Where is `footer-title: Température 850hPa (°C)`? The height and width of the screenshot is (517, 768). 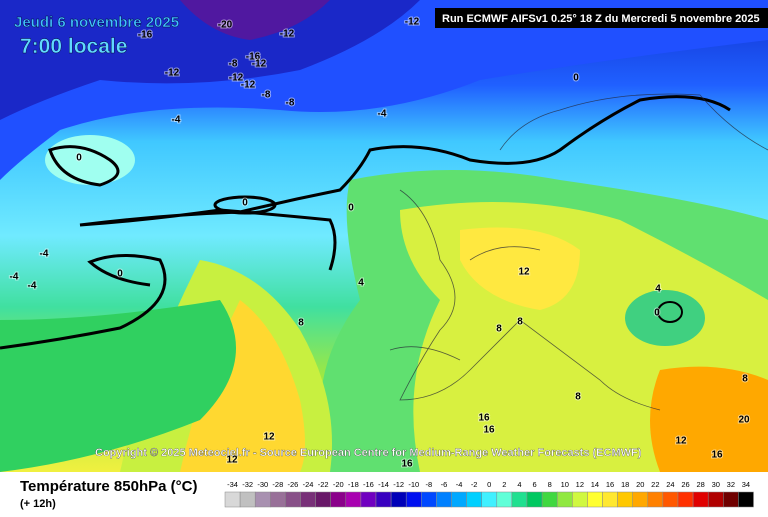 footer-title: Température 850hPa (°C) is located at coordinates (108, 486).